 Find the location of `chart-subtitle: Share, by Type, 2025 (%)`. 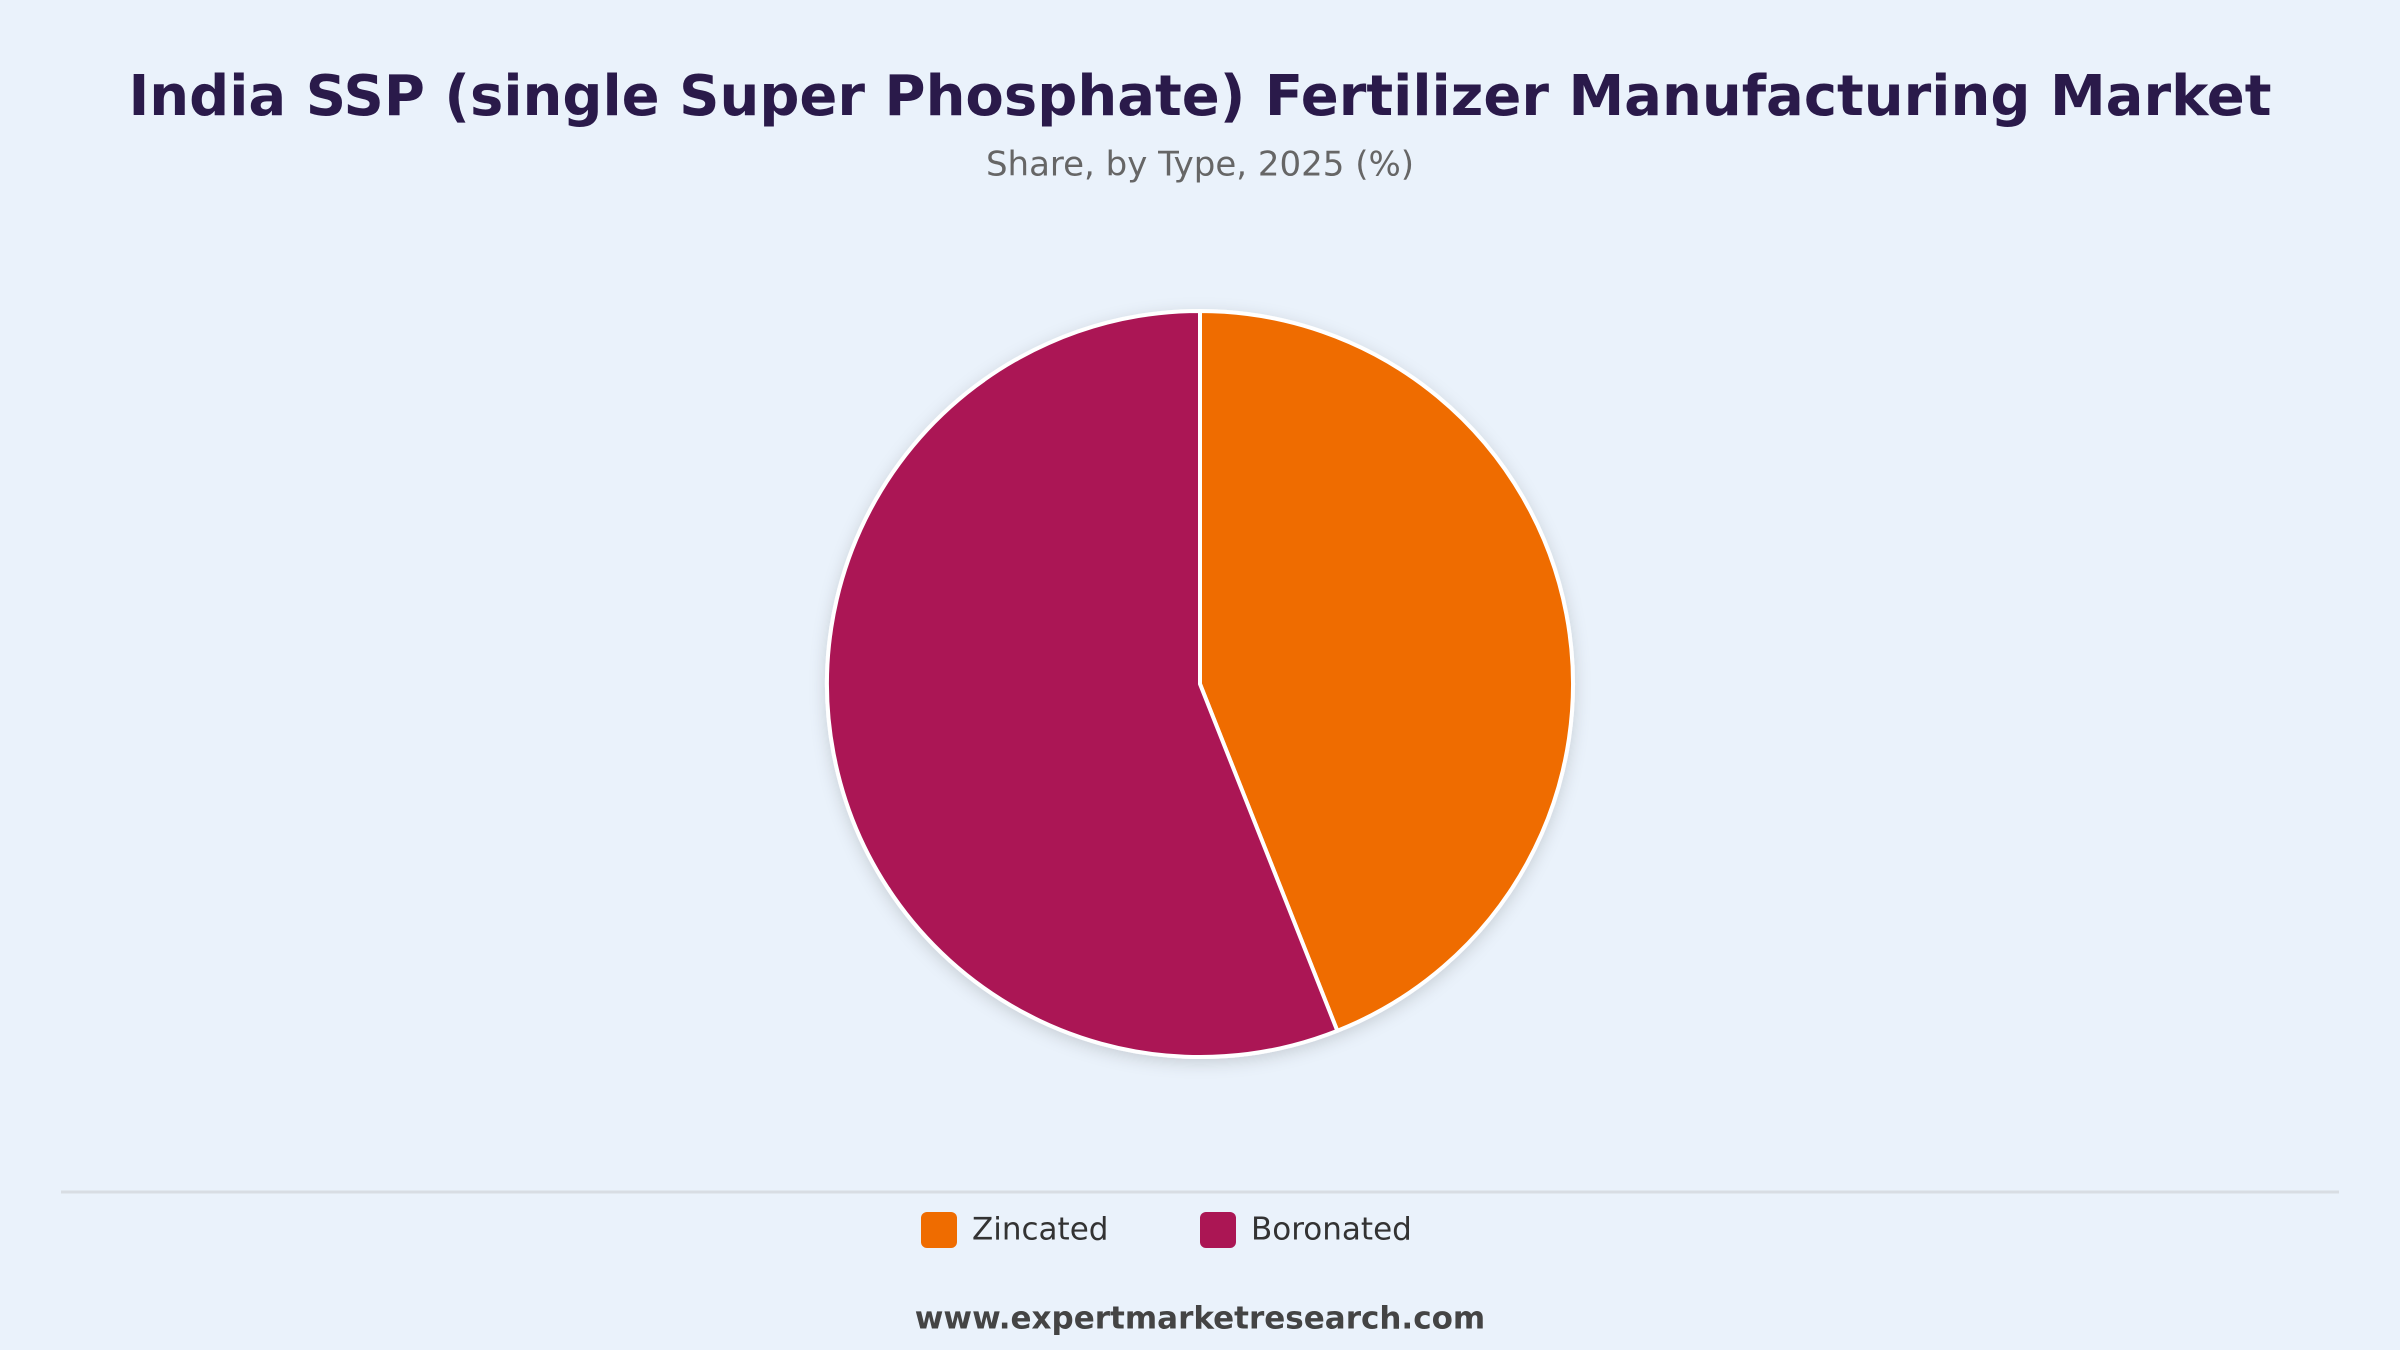

chart-subtitle: Share, by Type, 2025 (%) is located at coordinates (1200, 165).